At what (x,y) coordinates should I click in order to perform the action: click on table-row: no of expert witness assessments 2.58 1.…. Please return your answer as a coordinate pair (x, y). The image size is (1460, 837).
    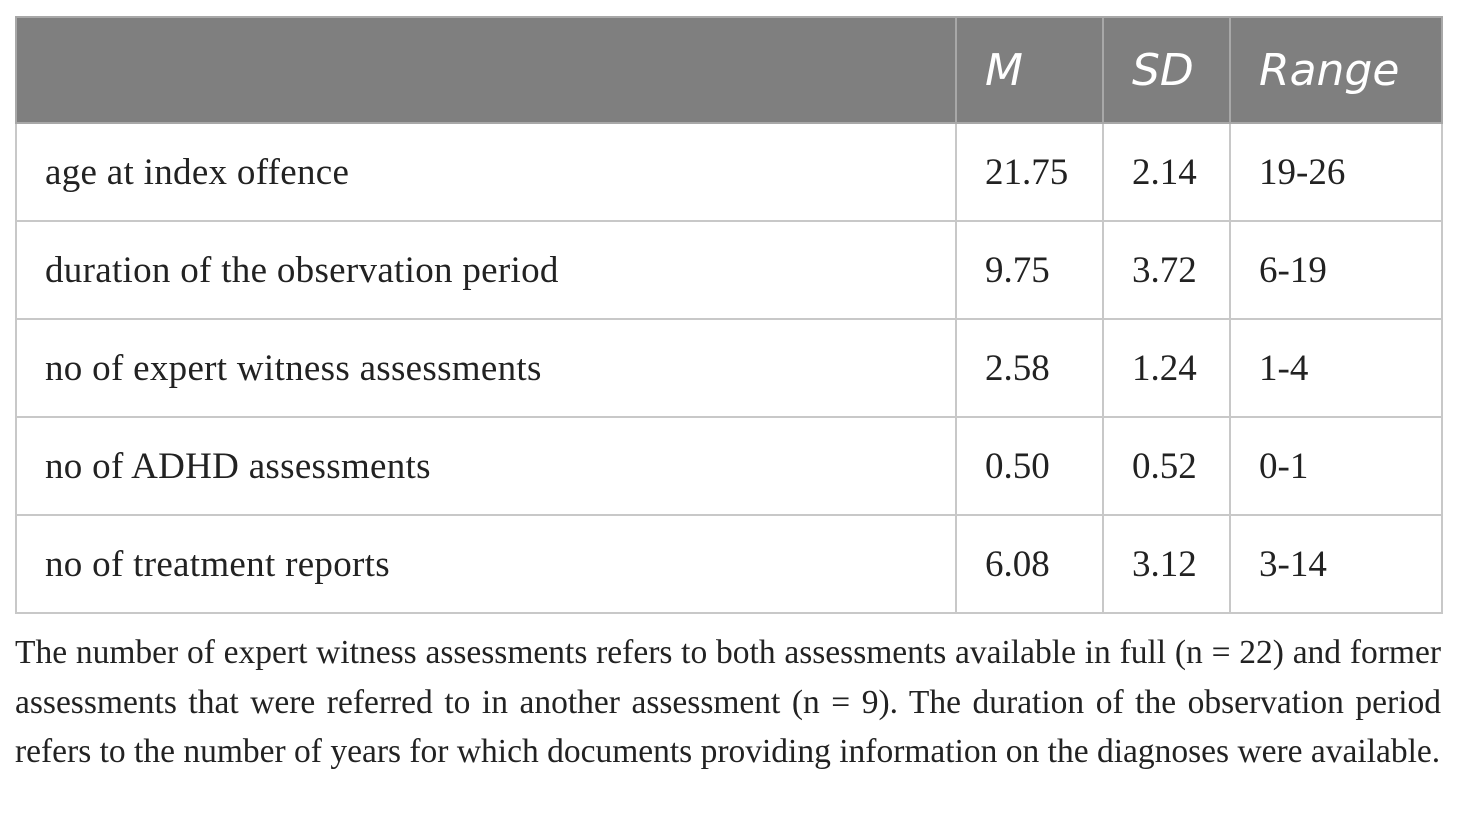
    Looking at the image, I should click on (729, 368).